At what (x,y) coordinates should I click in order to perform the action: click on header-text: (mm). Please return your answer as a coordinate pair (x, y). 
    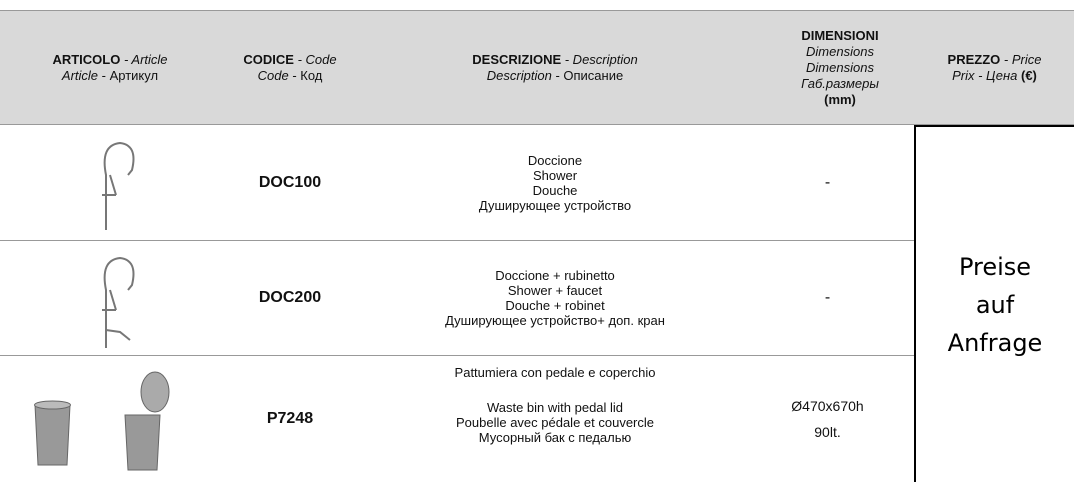
    Looking at the image, I should click on (840, 99).